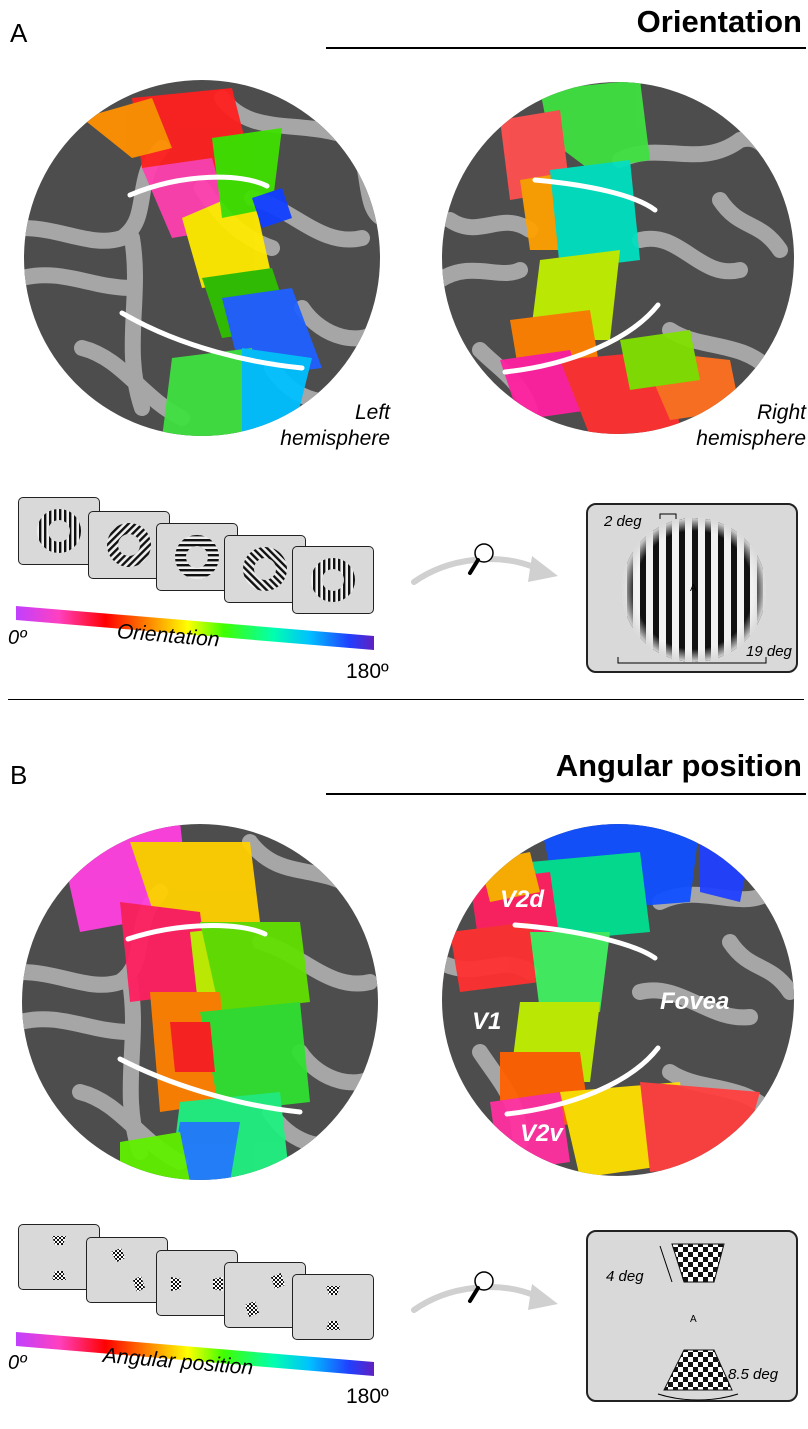 The image size is (808, 1429). What do you see at coordinates (541, 1133) in the screenshot?
I see `v2v-label: V2v` at bounding box center [541, 1133].